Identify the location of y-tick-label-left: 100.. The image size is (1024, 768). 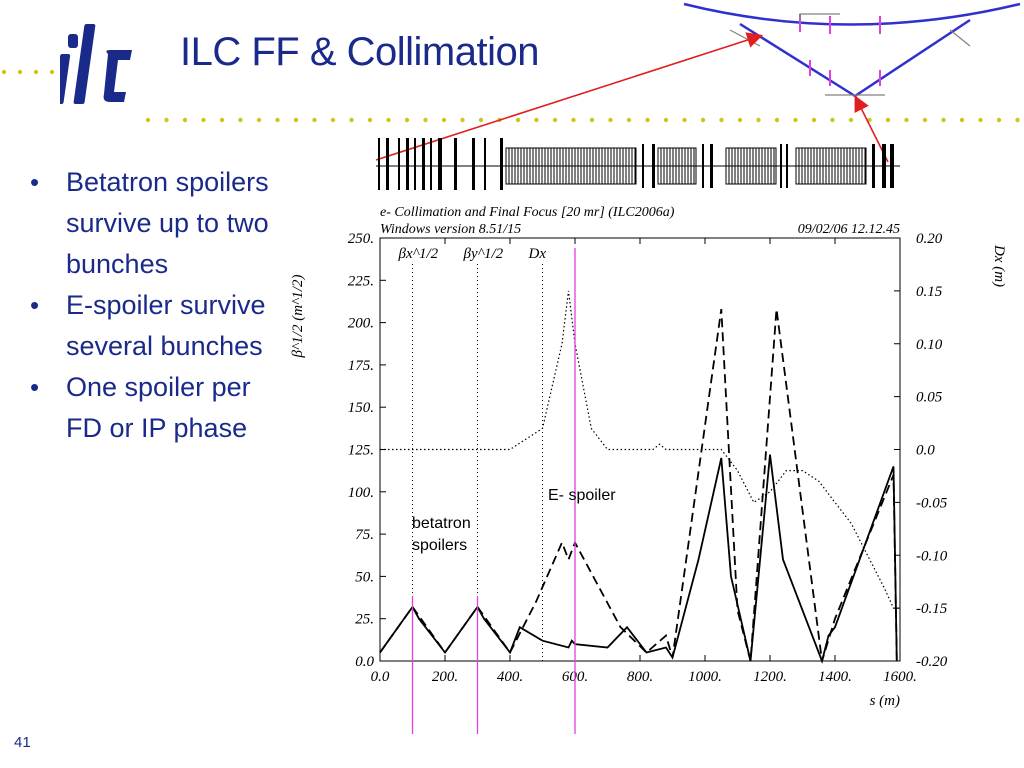
(361, 493).